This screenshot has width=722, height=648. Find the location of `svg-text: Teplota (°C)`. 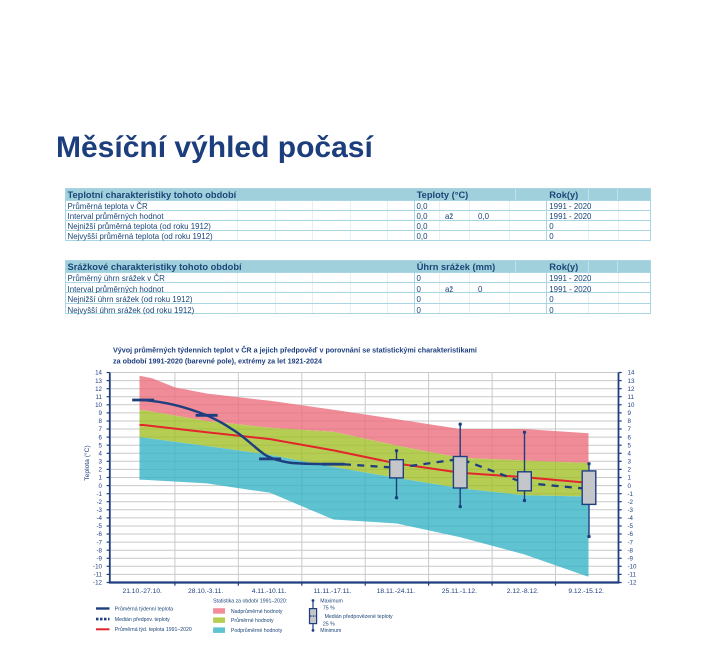

svg-text: Teplota (°C) is located at coordinates (87, 462).